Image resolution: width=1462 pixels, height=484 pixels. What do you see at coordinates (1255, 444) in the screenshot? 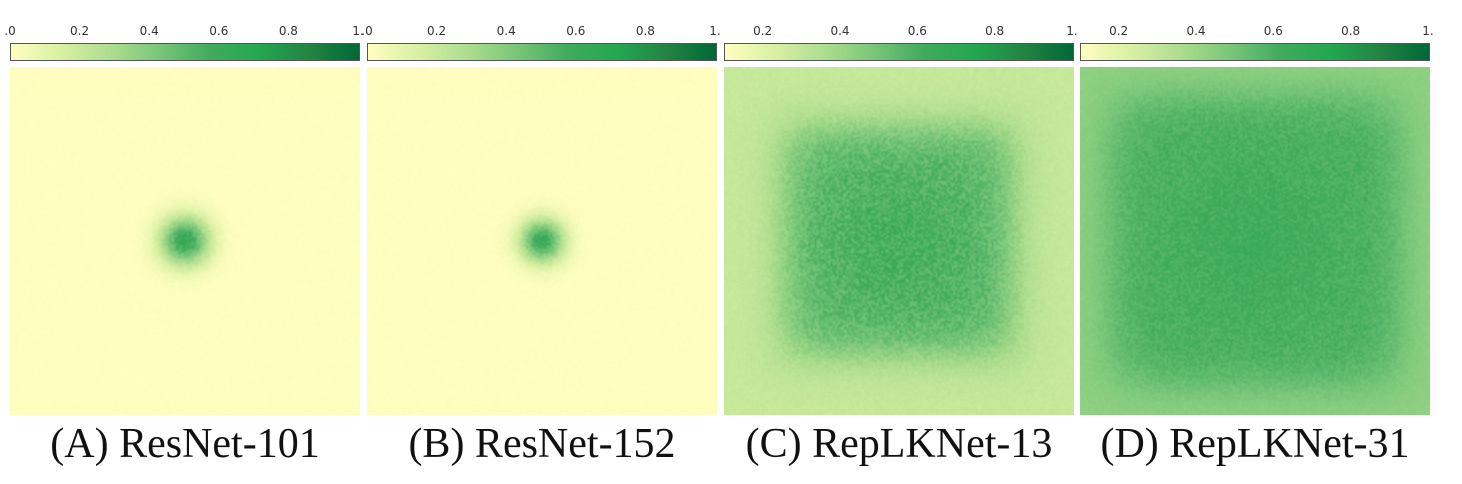
I see `panel-caption: (D) RepLKNet-31` at bounding box center [1255, 444].